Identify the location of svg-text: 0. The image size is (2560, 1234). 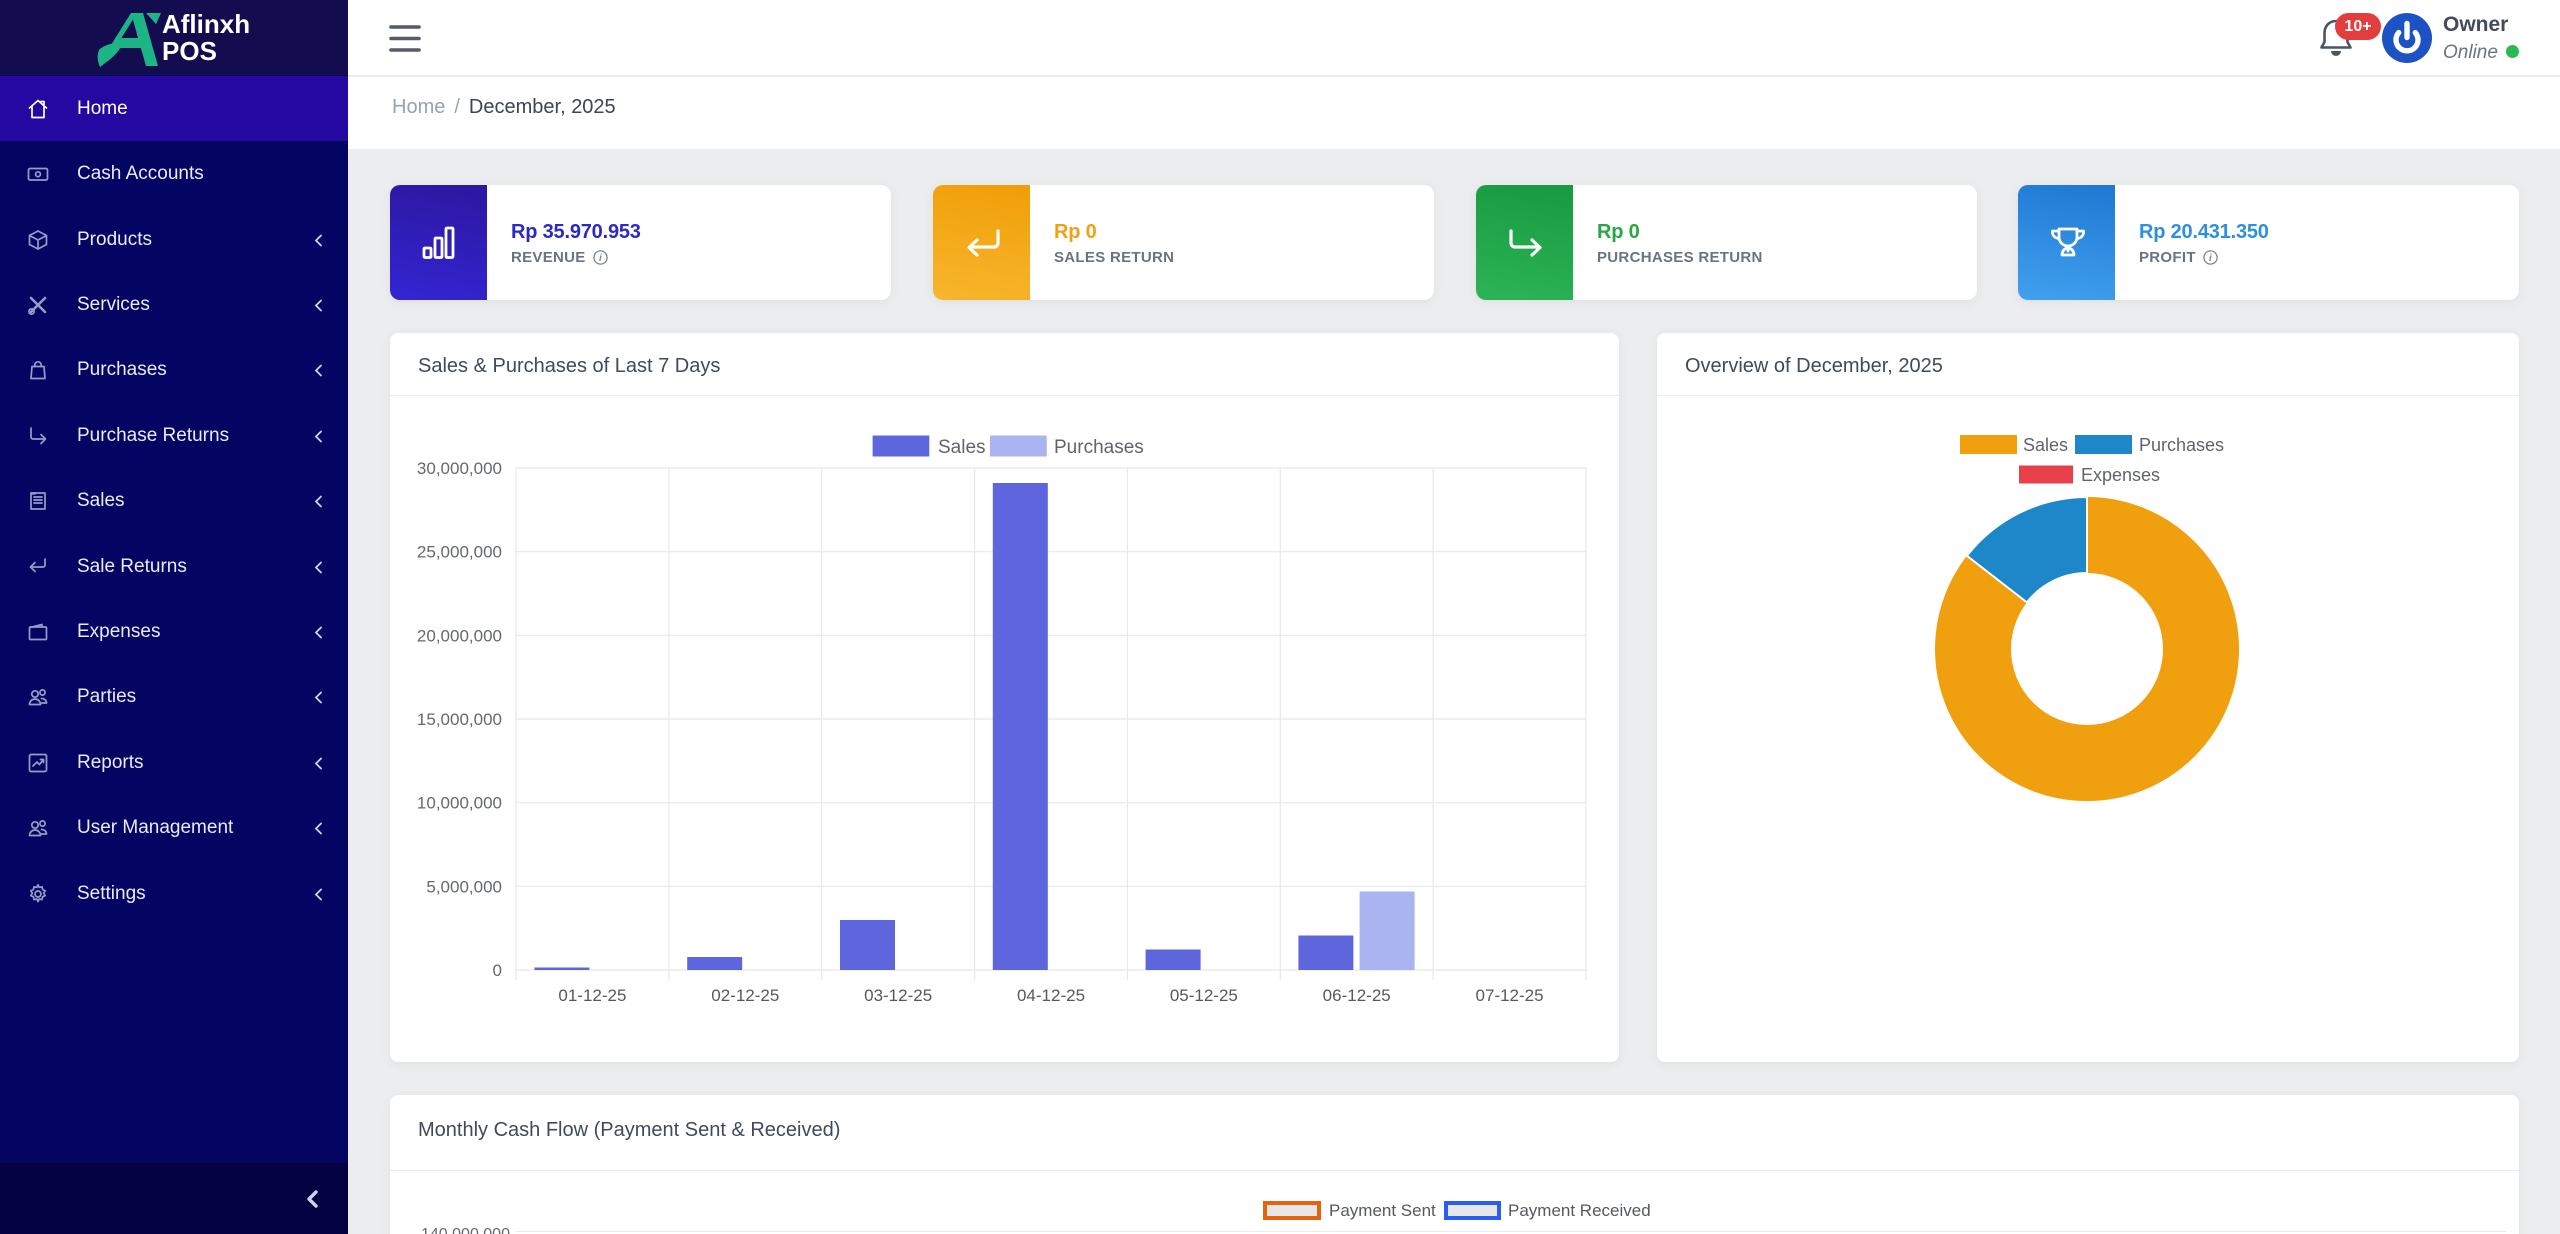
(497, 970).